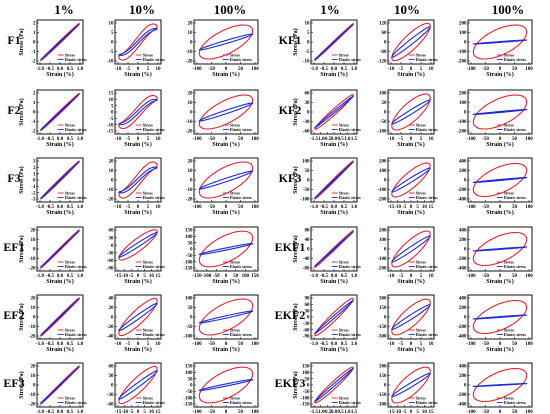  What do you see at coordinates (131, 412) in the screenshot?
I see `x-tick-label-ef3-2-2: -5` at bounding box center [131, 412].